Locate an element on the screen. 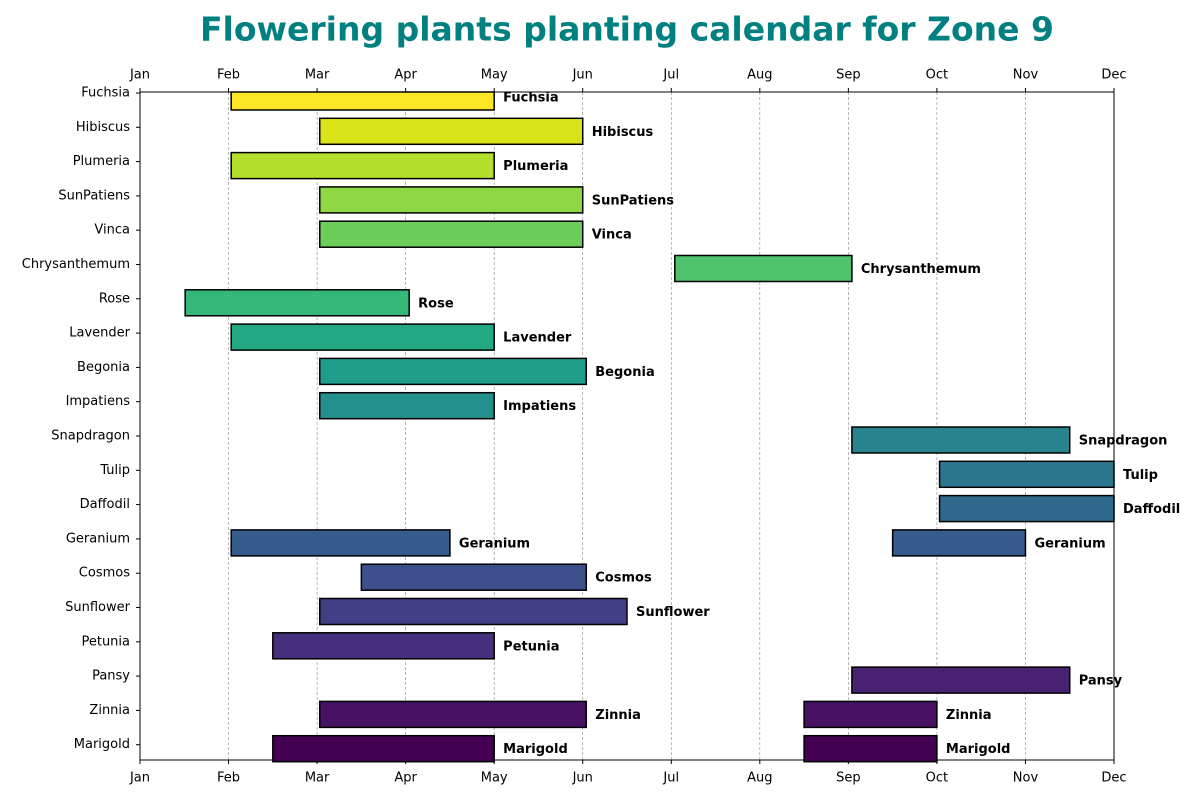  y-tick-label: Lavender is located at coordinates (99, 333).